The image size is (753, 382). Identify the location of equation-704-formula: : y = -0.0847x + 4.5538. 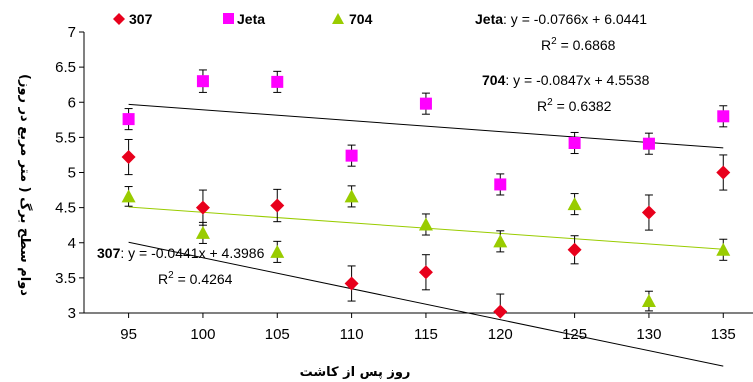
(577, 80).